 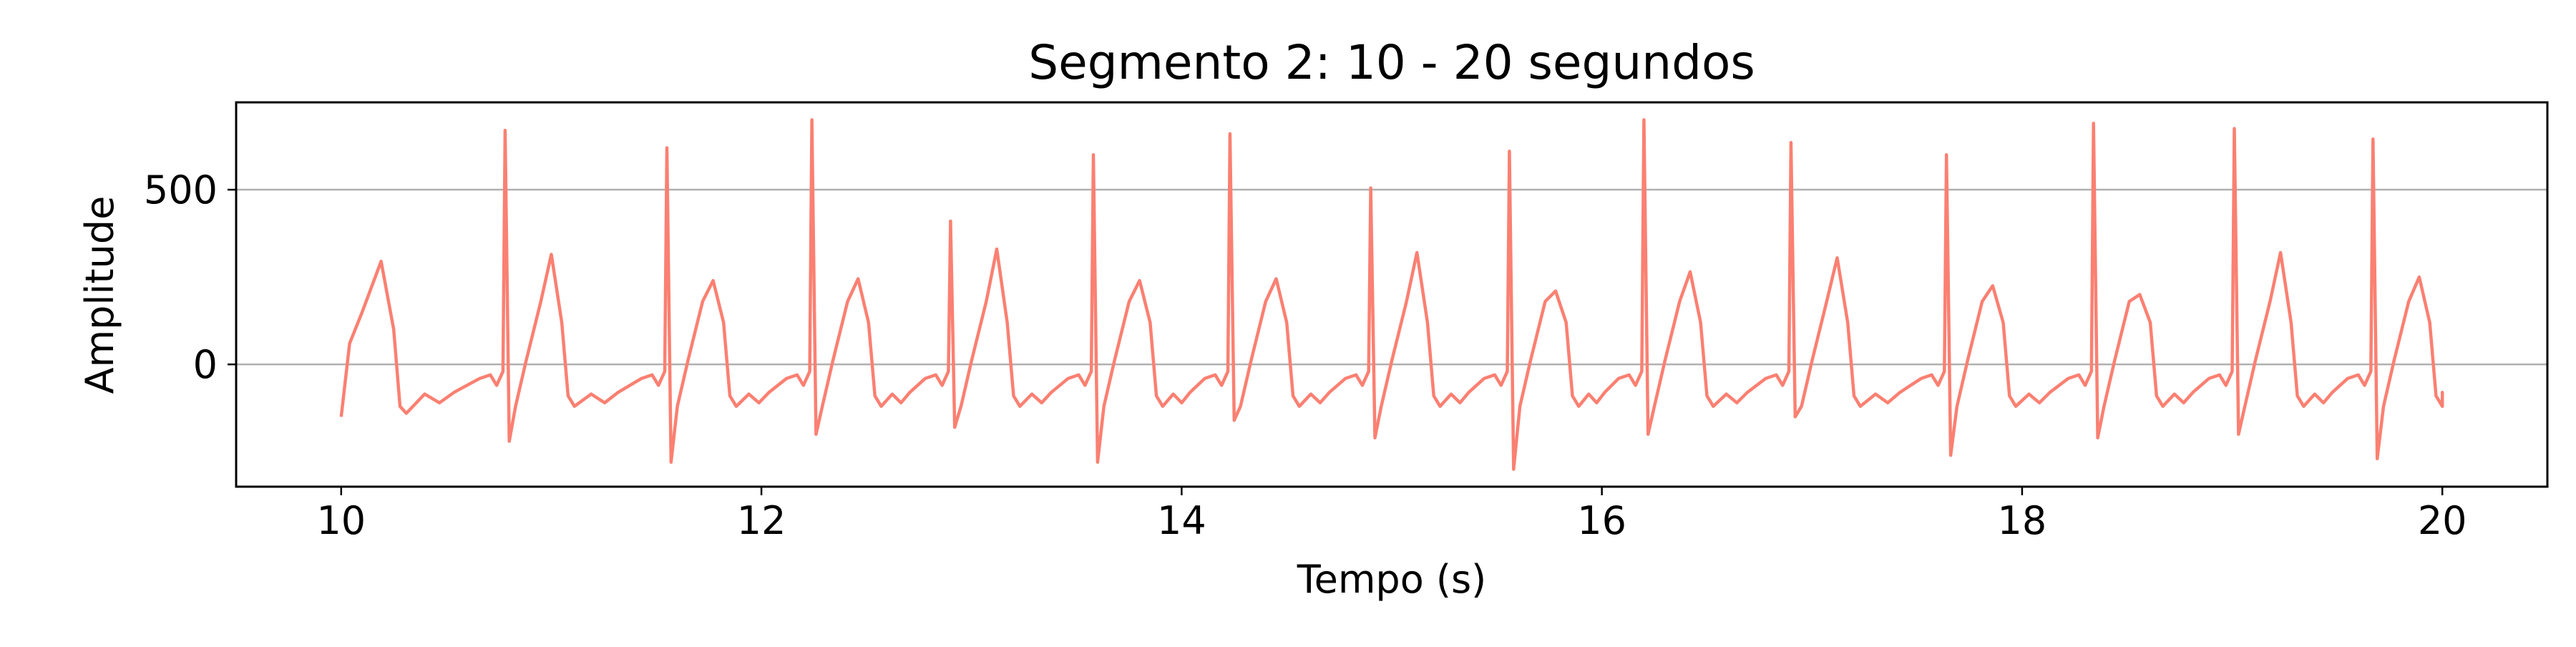 What do you see at coordinates (341, 520) in the screenshot?
I see `x-tick-label: 10` at bounding box center [341, 520].